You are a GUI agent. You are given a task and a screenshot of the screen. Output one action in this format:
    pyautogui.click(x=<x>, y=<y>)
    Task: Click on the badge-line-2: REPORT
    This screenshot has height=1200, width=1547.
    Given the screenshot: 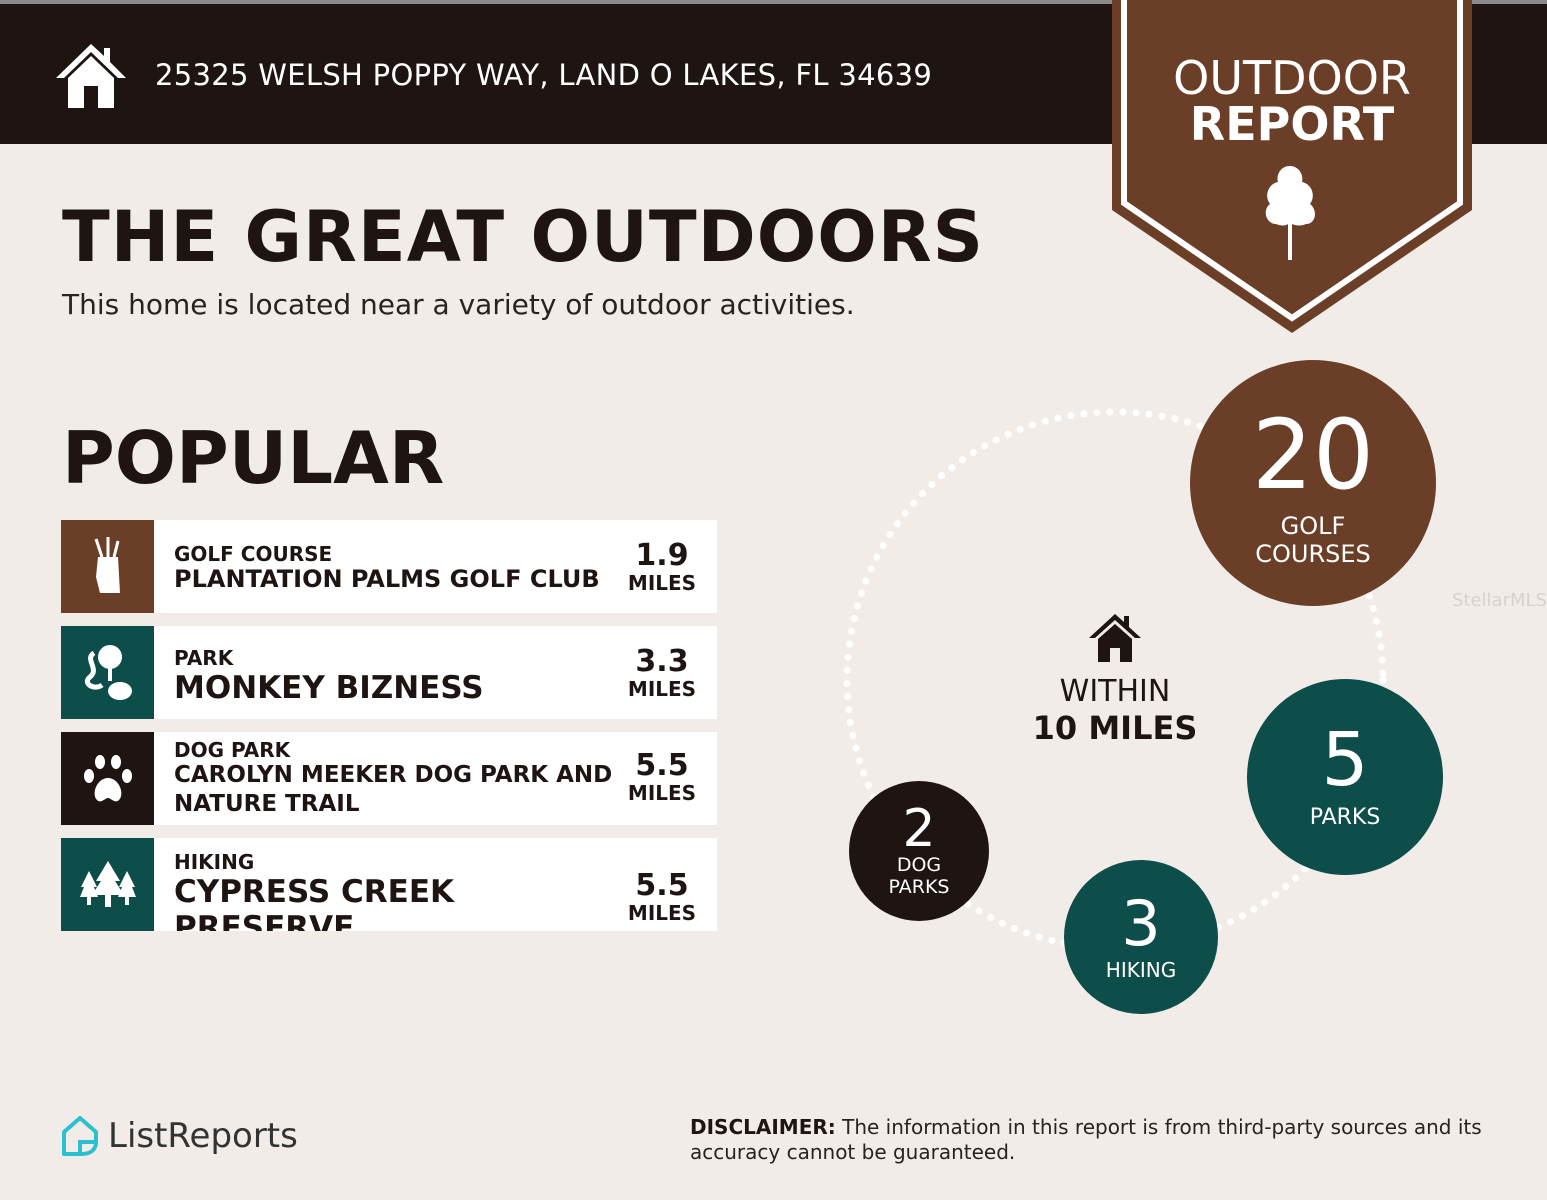 What is the action you would take?
    pyautogui.click(x=1292, y=124)
    